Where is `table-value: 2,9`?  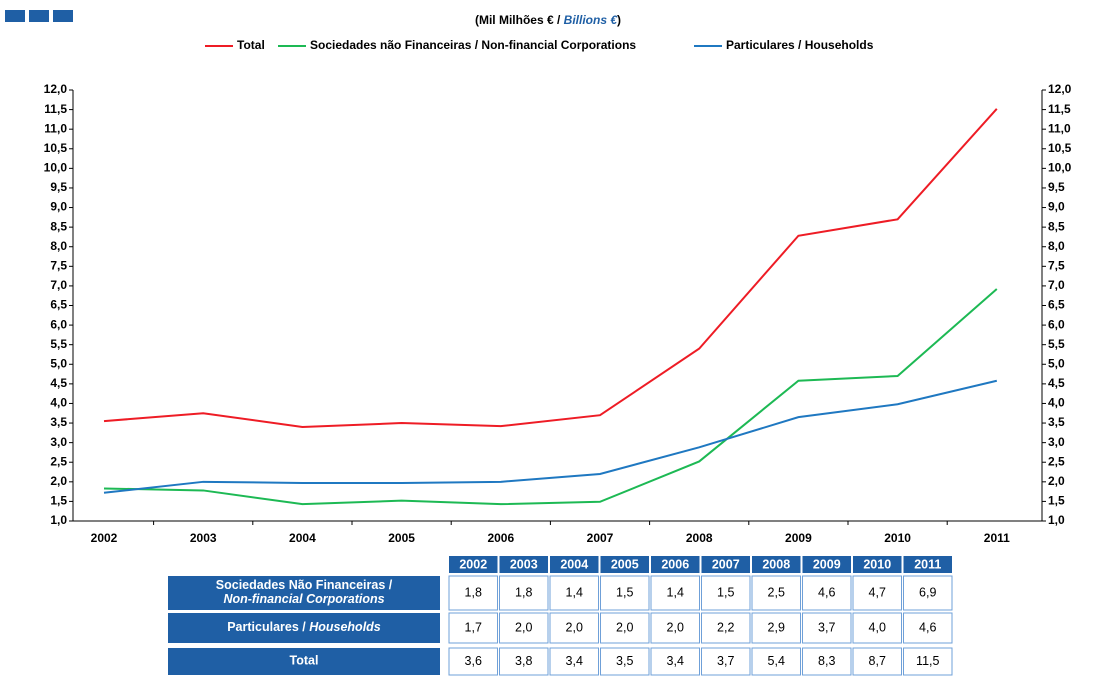
table-value: 2,9 is located at coordinates (776, 627).